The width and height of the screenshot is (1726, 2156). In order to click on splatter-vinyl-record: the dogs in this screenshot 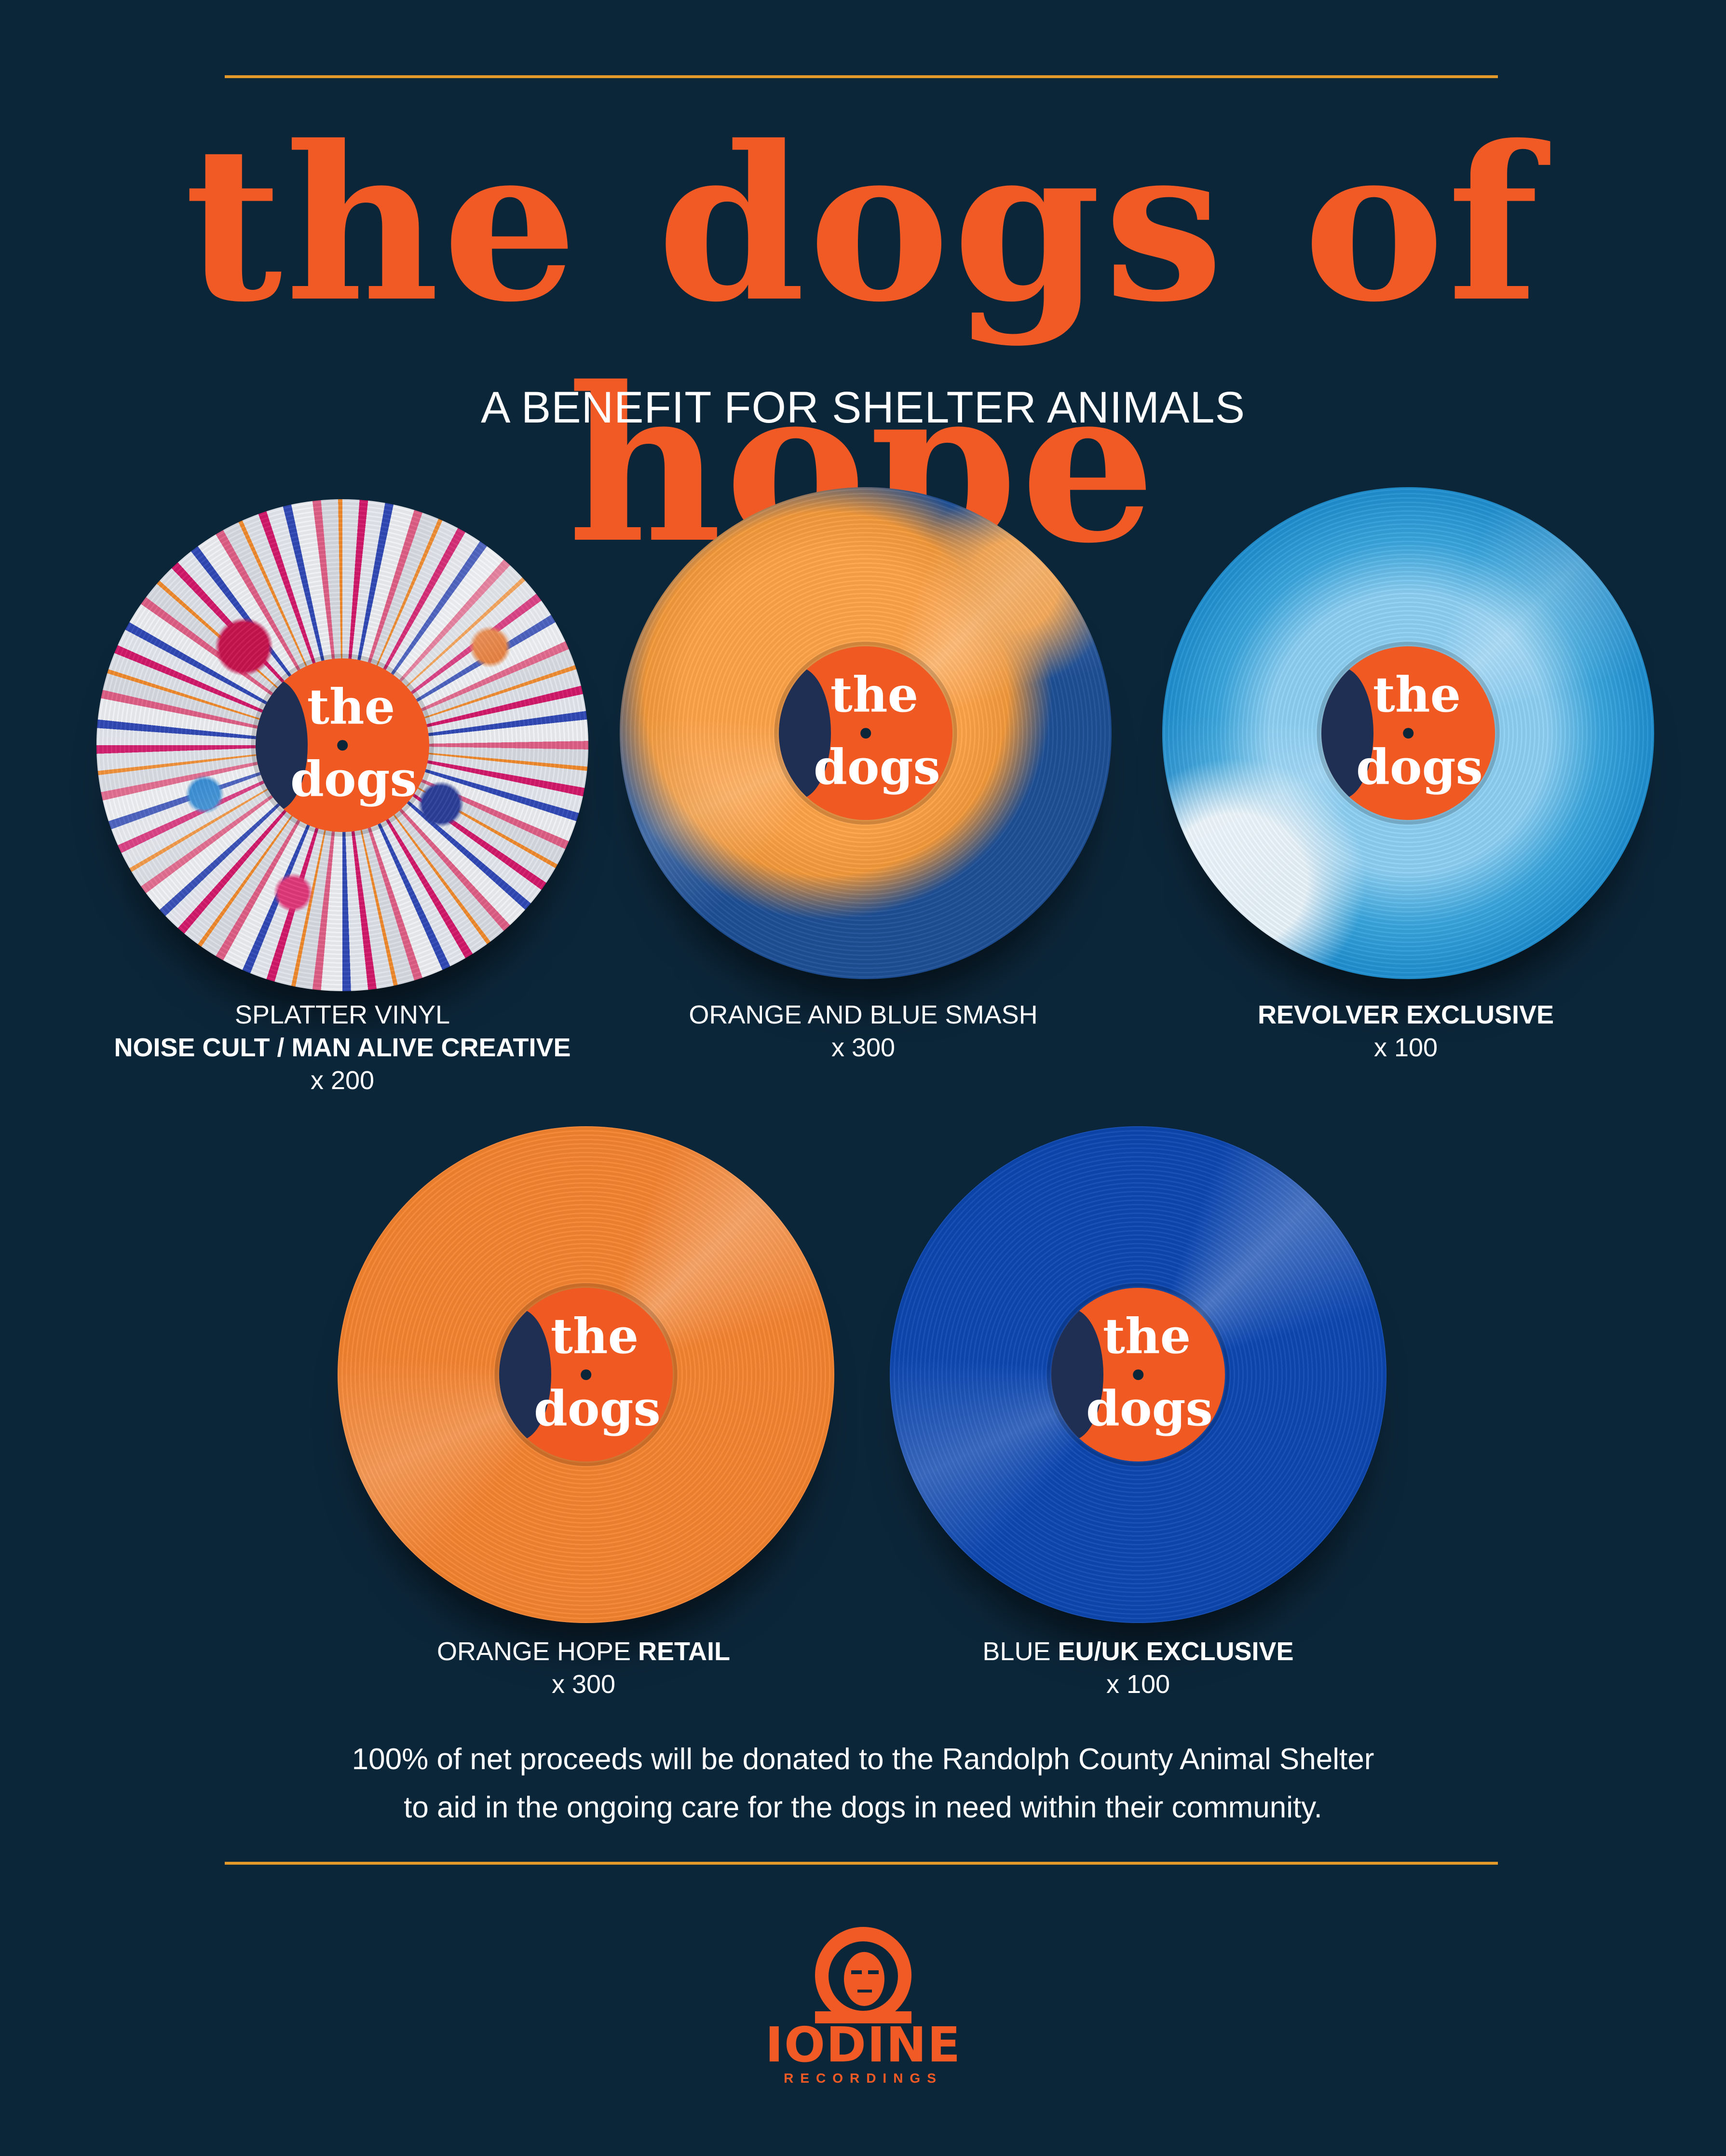, I will do `click(342, 745)`.